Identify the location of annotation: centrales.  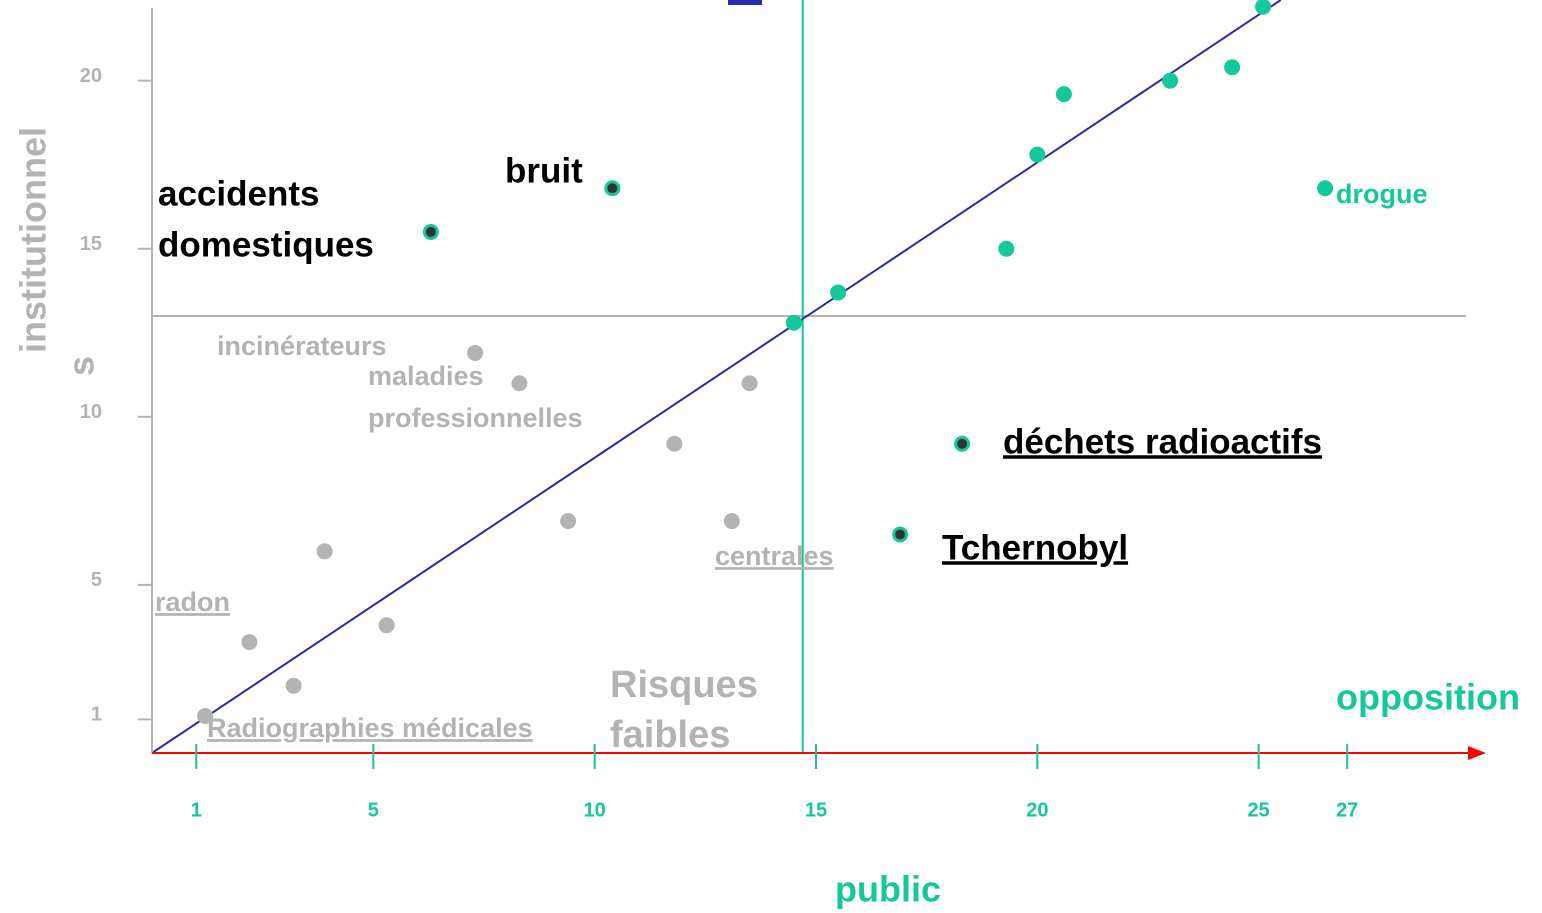
(774, 556).